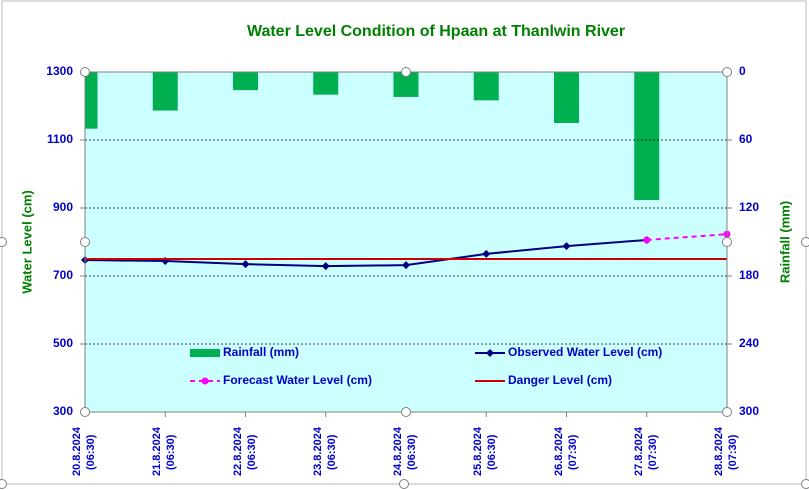 Image resolution: width=809 pixels, height=490 pixels. Describe the element at coordinates (746, 139) in the screenshot. I see `y2-tick-label: 60` at that location.